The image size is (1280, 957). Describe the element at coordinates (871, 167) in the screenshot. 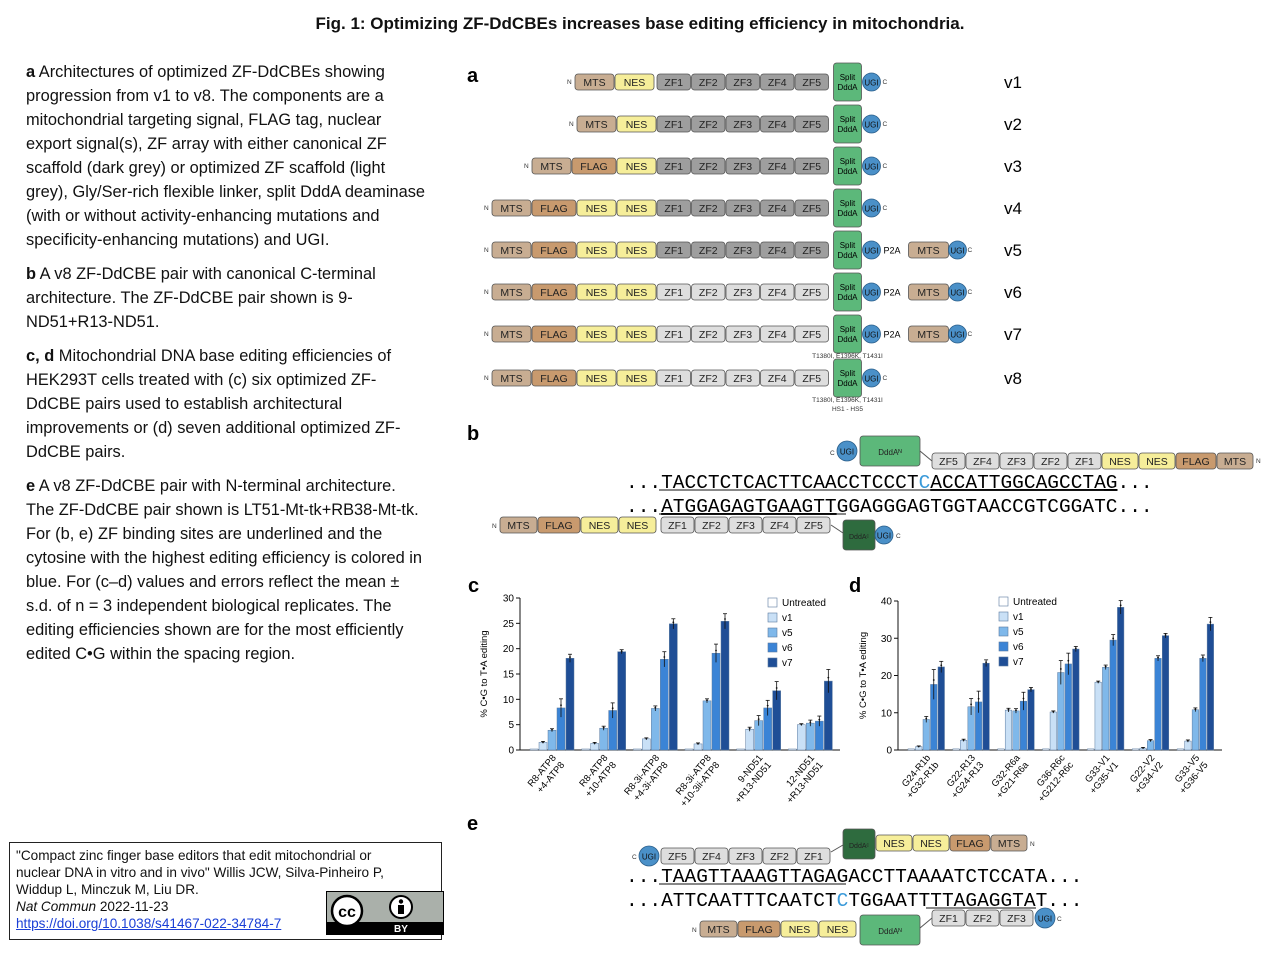

I see `ugi-v3-label: UGI` at that location.